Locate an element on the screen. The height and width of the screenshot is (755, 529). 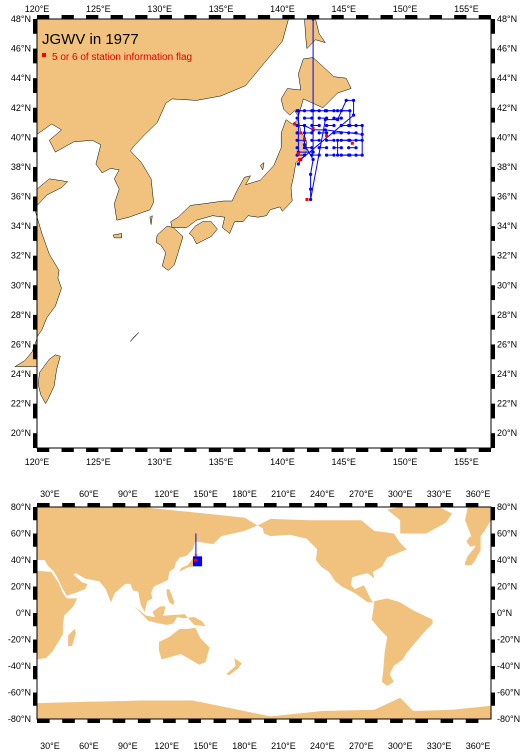
europe-west-land is located at coordinates (478, 536).